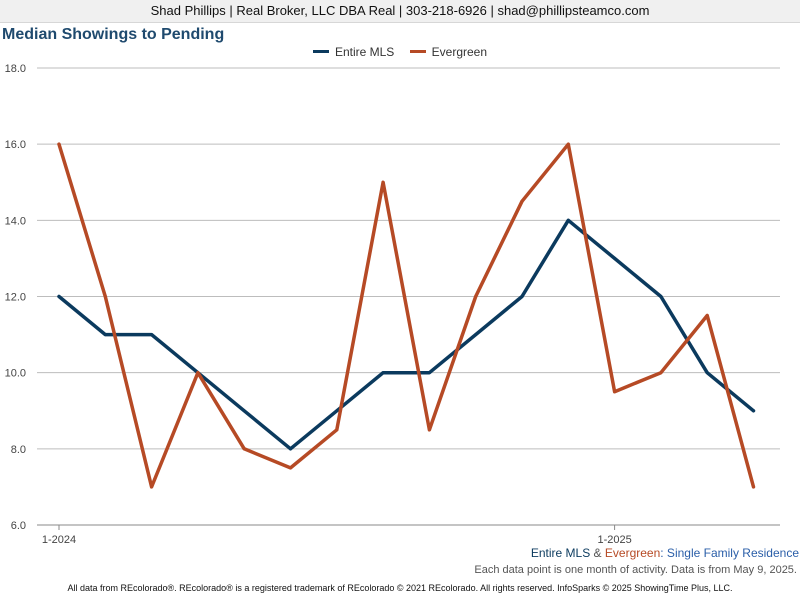 The height and width of the screenshot is (600, 800). What do you see at coordinates (15, 221) in the screenshot?
I see `y-tick-label: 14.0` at bounding box center [15, 221].